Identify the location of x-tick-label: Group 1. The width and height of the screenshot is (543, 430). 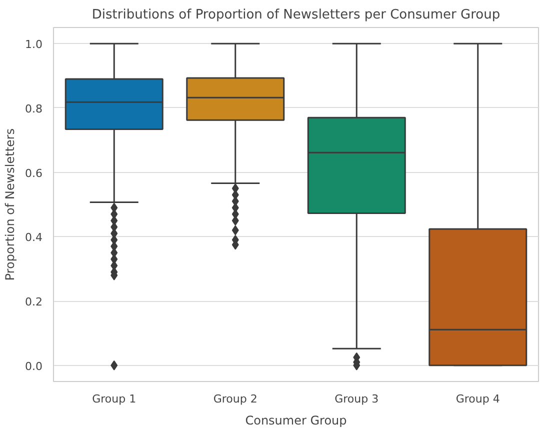
(114, 399).